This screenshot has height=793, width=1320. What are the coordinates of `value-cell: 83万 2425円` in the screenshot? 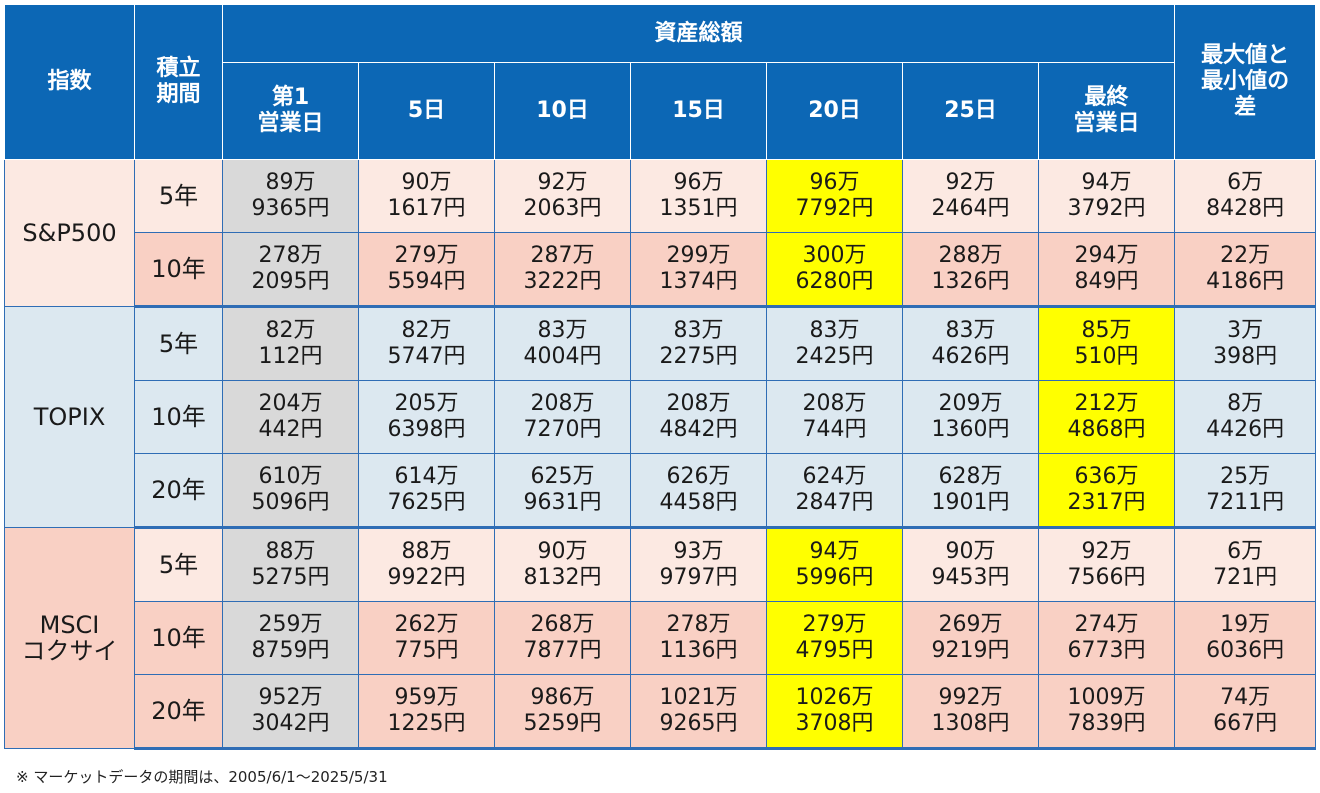 It's located at (834, 343).